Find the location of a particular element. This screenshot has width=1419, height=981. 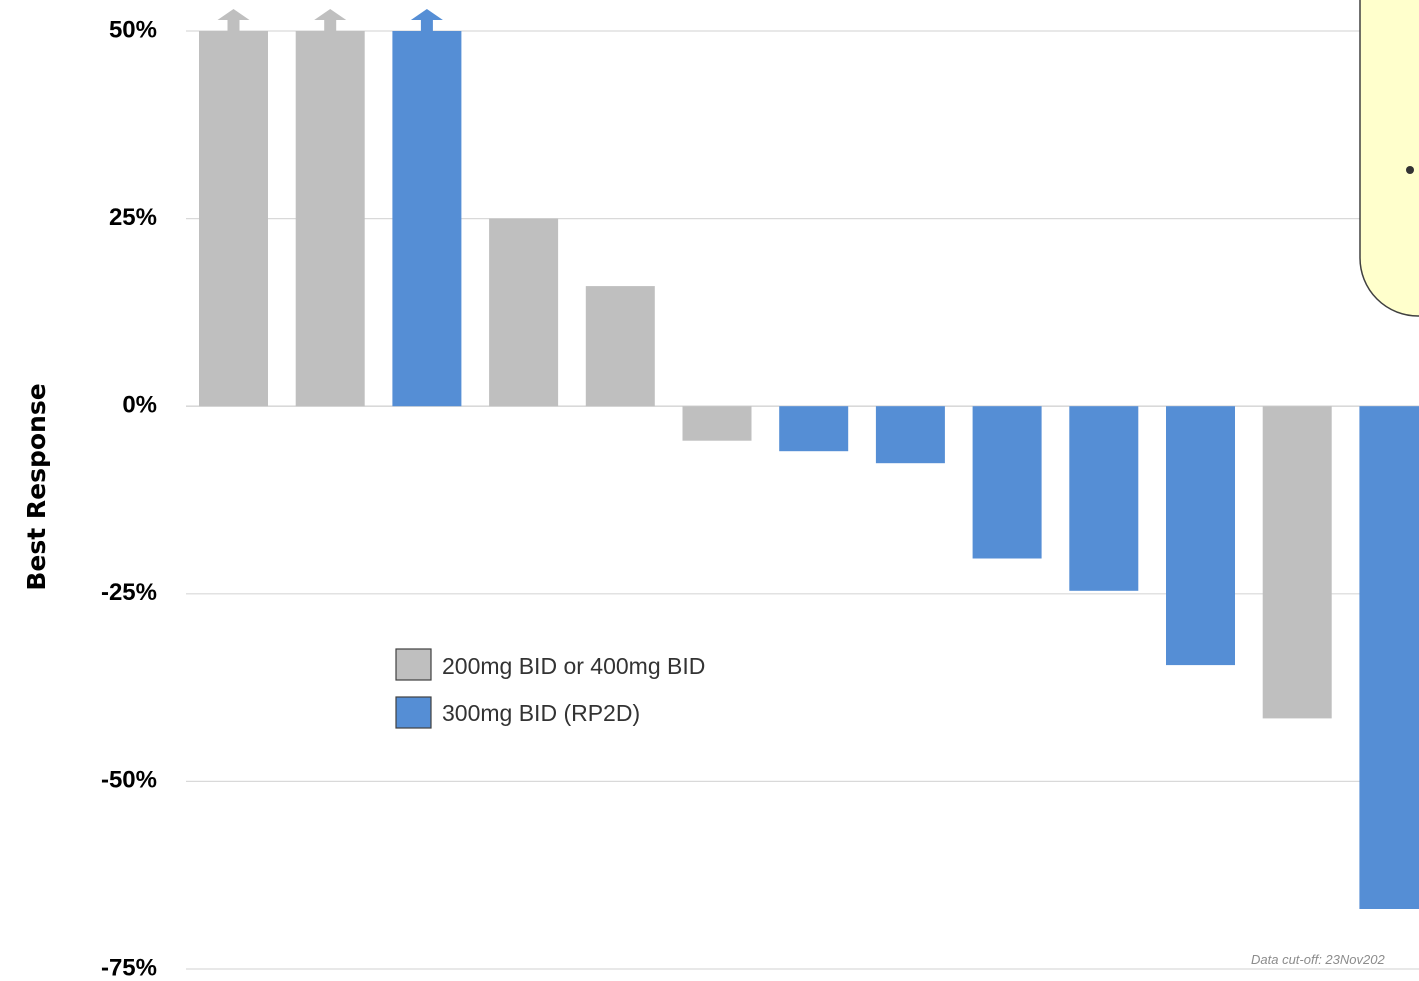

y-tick-label: -50% is located at coordinates (129, 780).